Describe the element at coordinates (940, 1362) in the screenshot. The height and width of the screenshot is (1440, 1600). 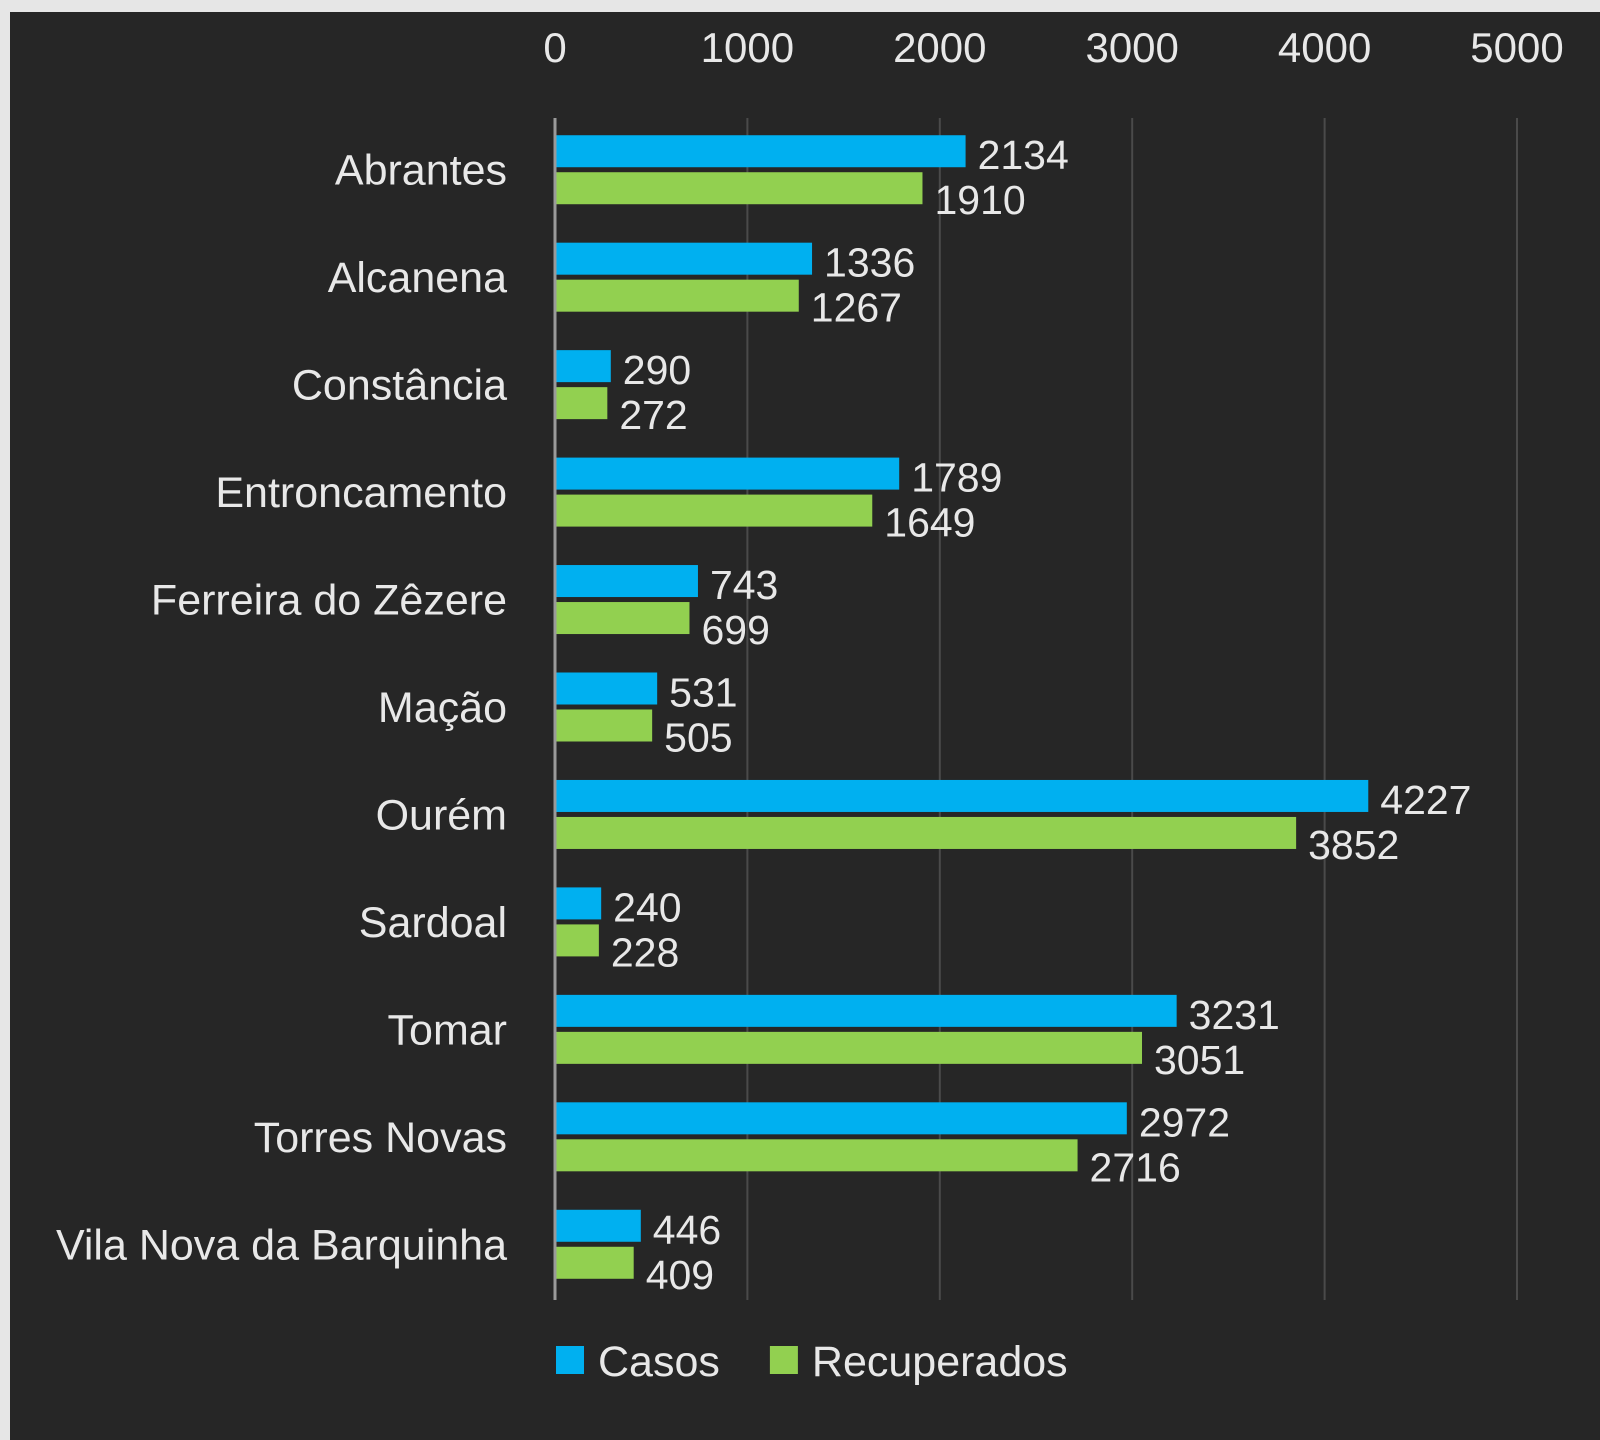
I see `legend-label-recuperados: Recuperados` at that location.